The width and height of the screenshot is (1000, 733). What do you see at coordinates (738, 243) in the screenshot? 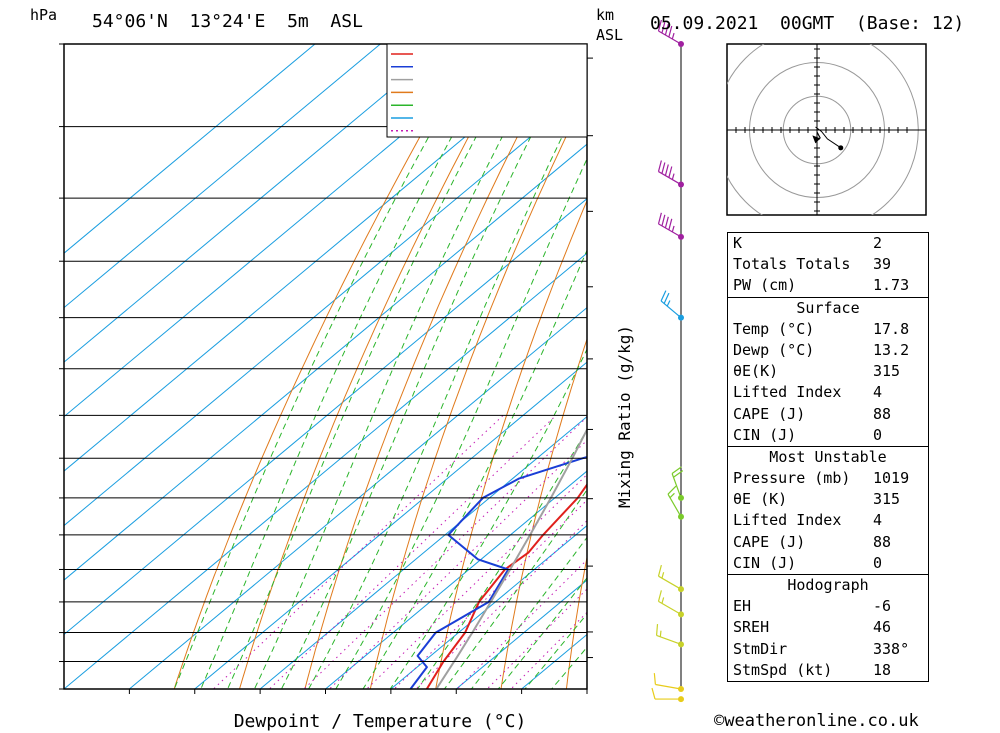
I see `index-label: K` at bounding box center [738, 243].